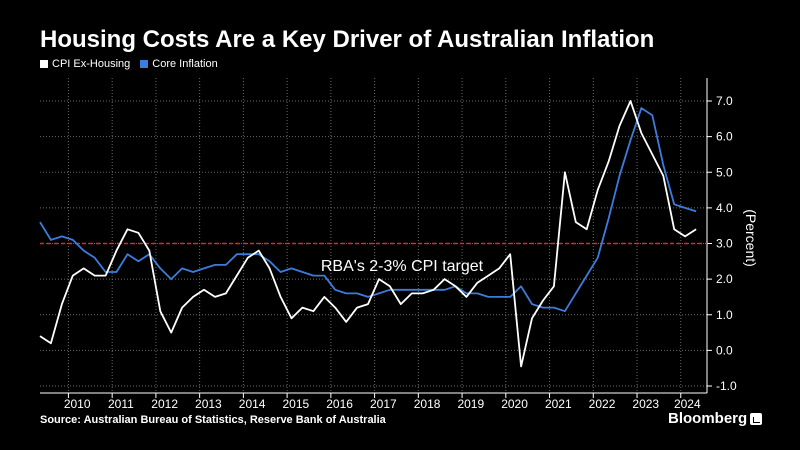 The width and height of the screenshot is (800, 450). Describe the element at coordinates (687, 404) in the screenshot. I see `x-tick-label: 2024` at that location.